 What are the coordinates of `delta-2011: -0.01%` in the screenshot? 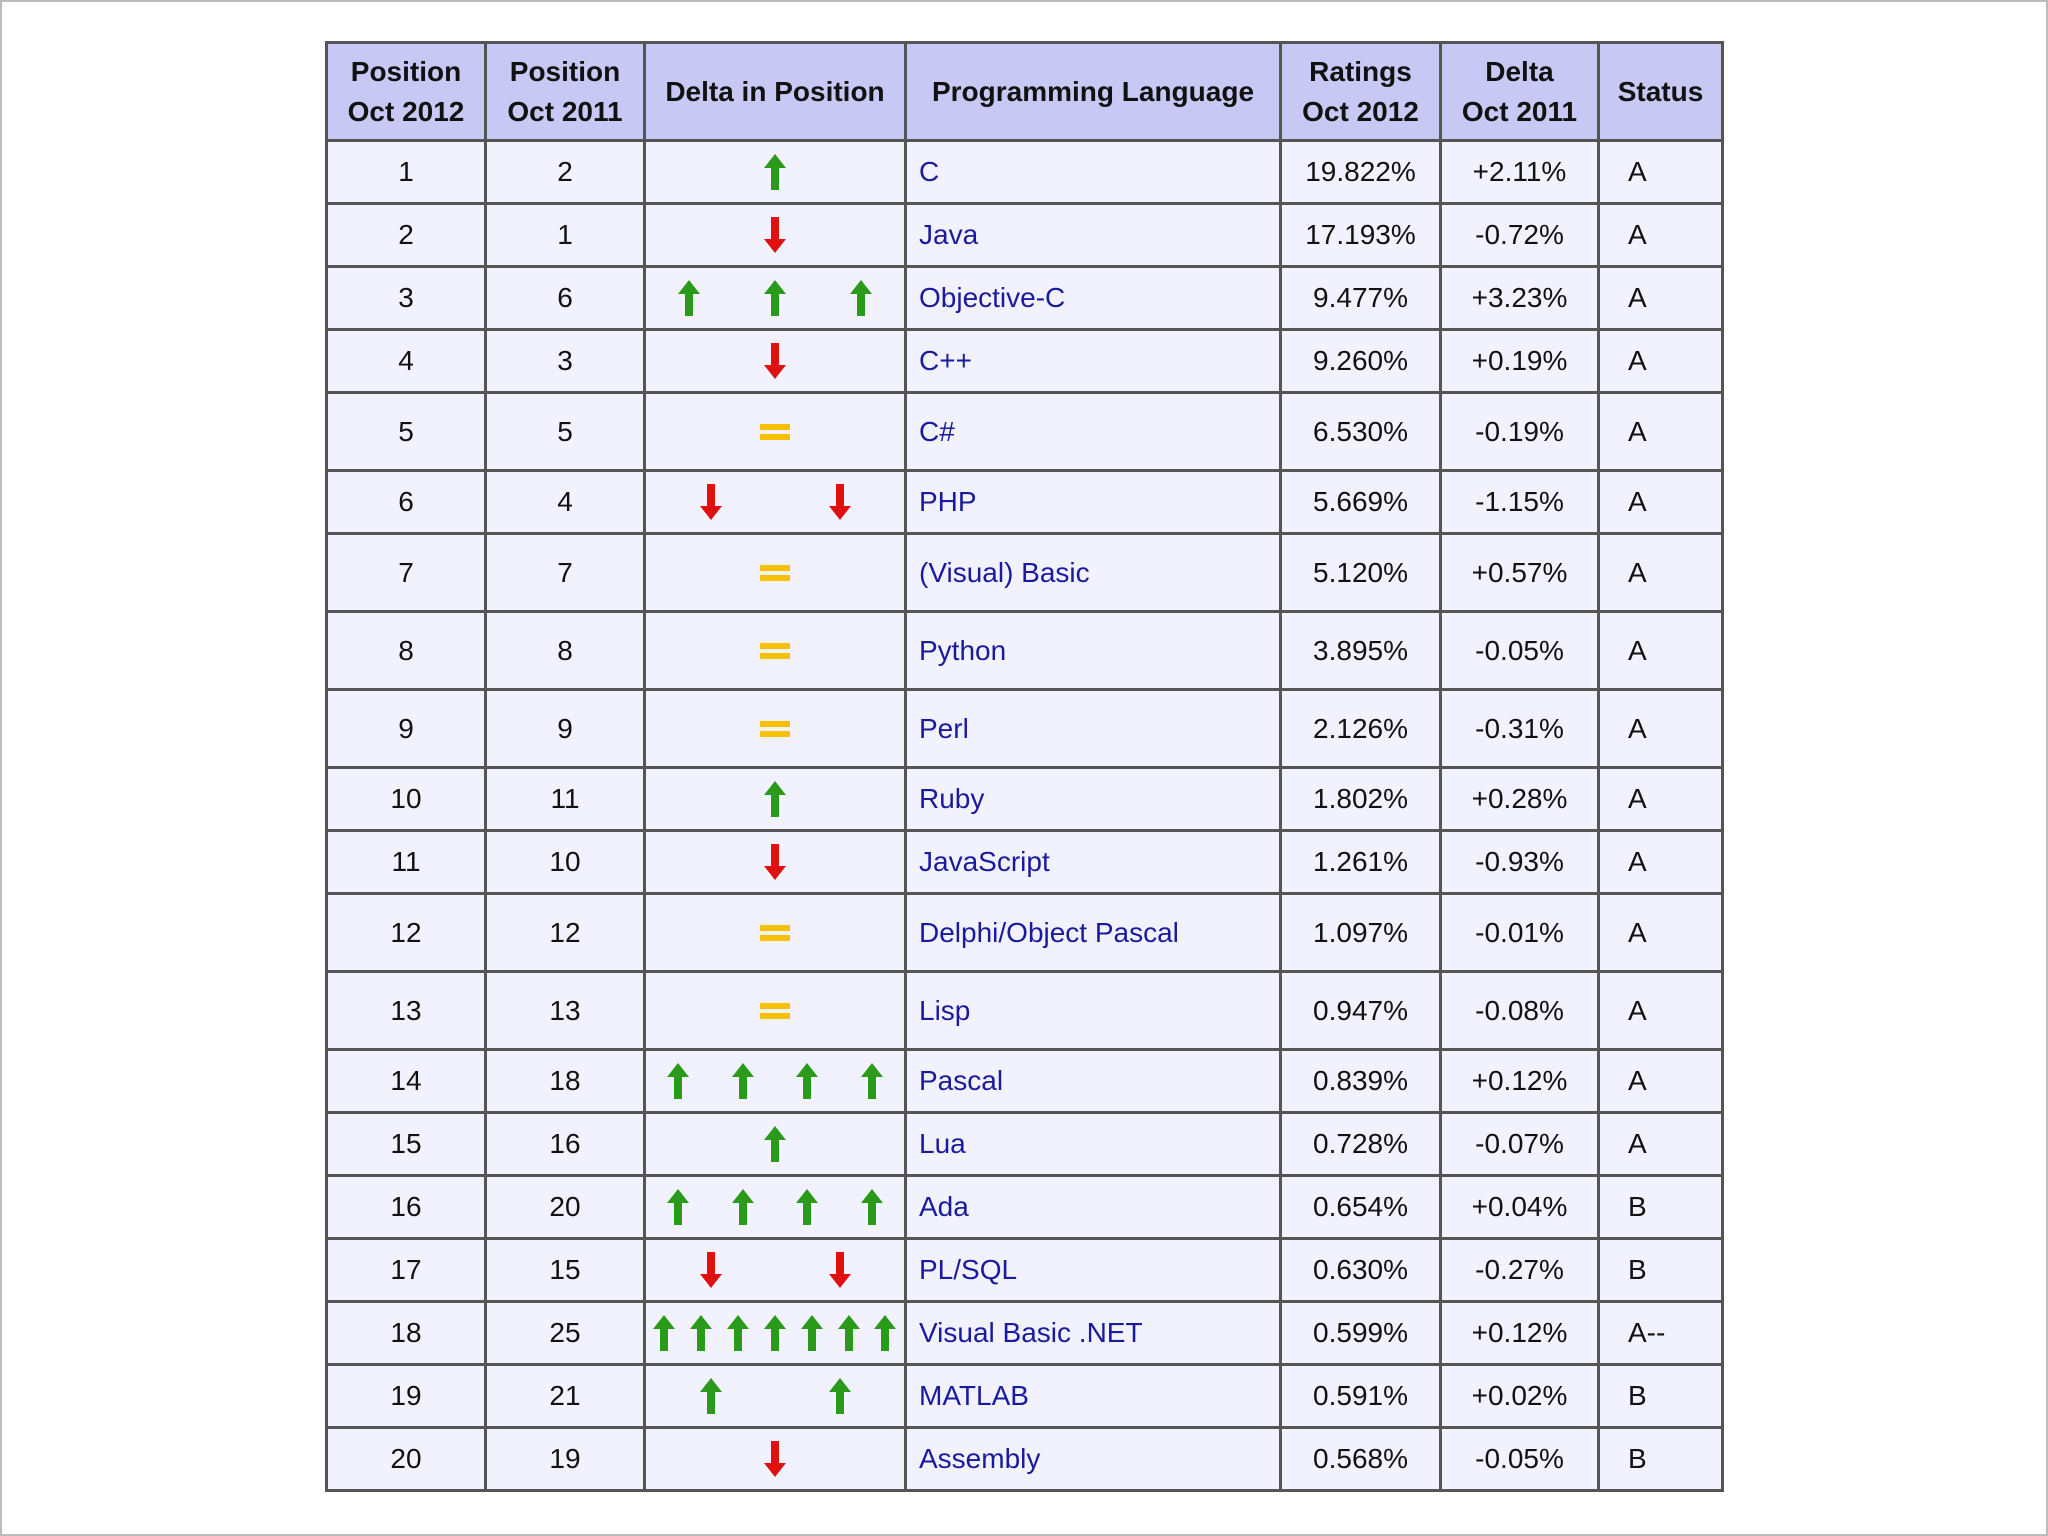 It's located at (1519, 932).